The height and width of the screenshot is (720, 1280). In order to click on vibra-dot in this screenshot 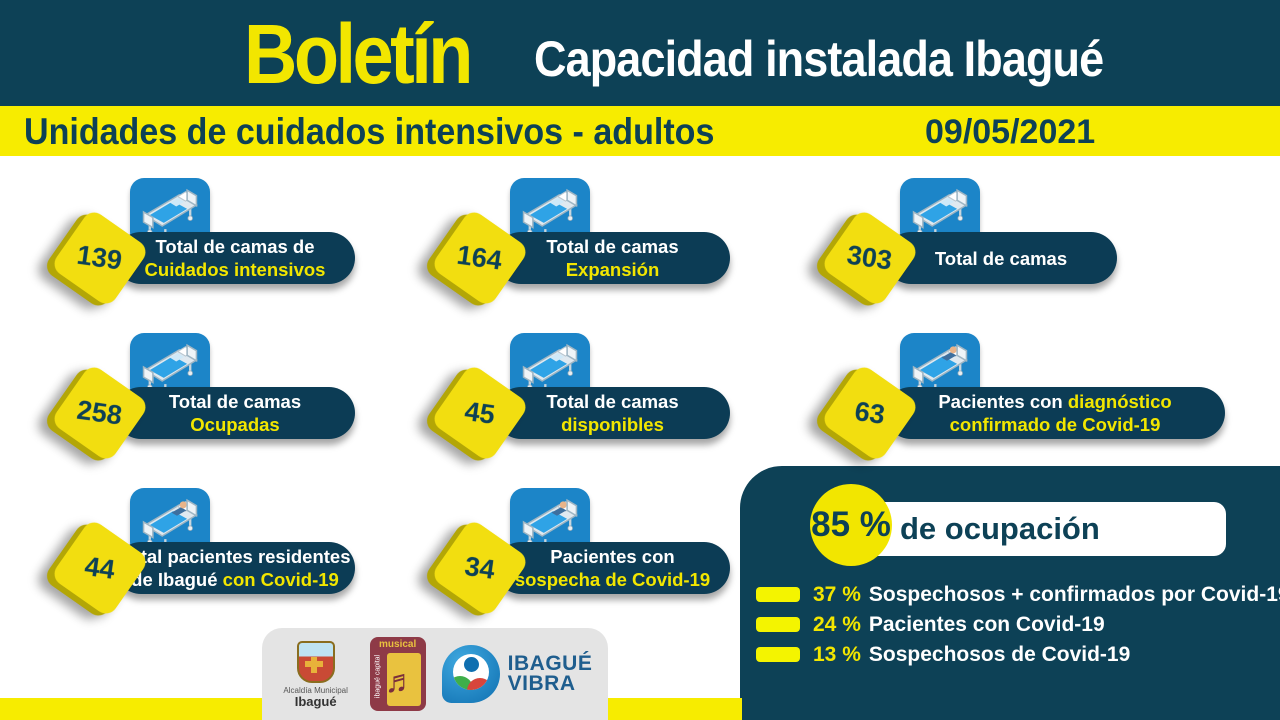, I will do `click(471, 664)`.